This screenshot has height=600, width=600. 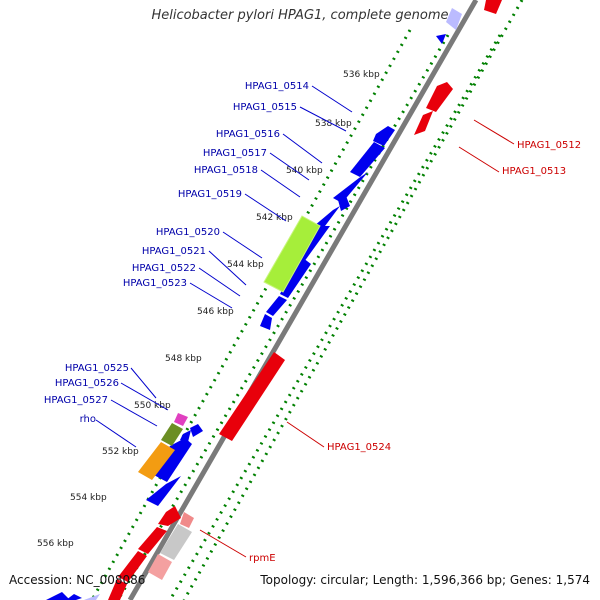 What do you see at coordinates (235, 153) in the screenshot?
I see `gene-label: HPAG1_0517` at bounding box center [235, 153].